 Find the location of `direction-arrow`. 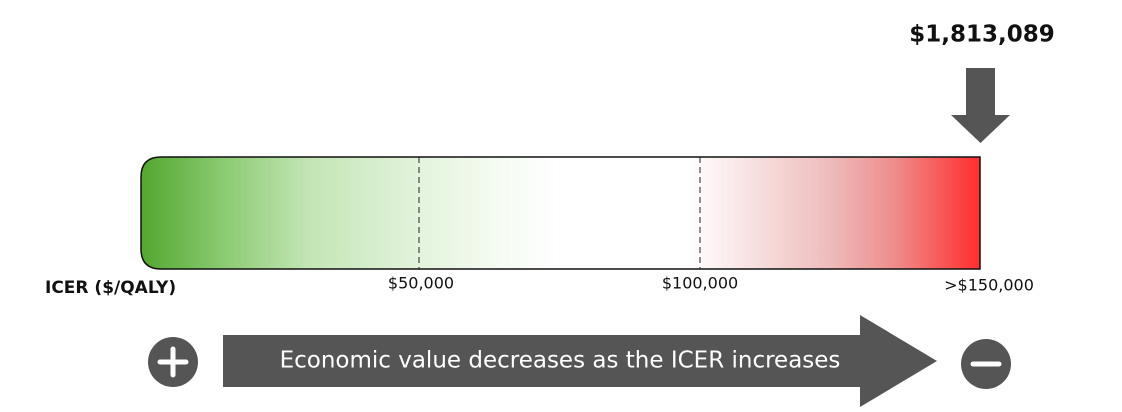

direction-arrow is located at coordinates (580, 361).